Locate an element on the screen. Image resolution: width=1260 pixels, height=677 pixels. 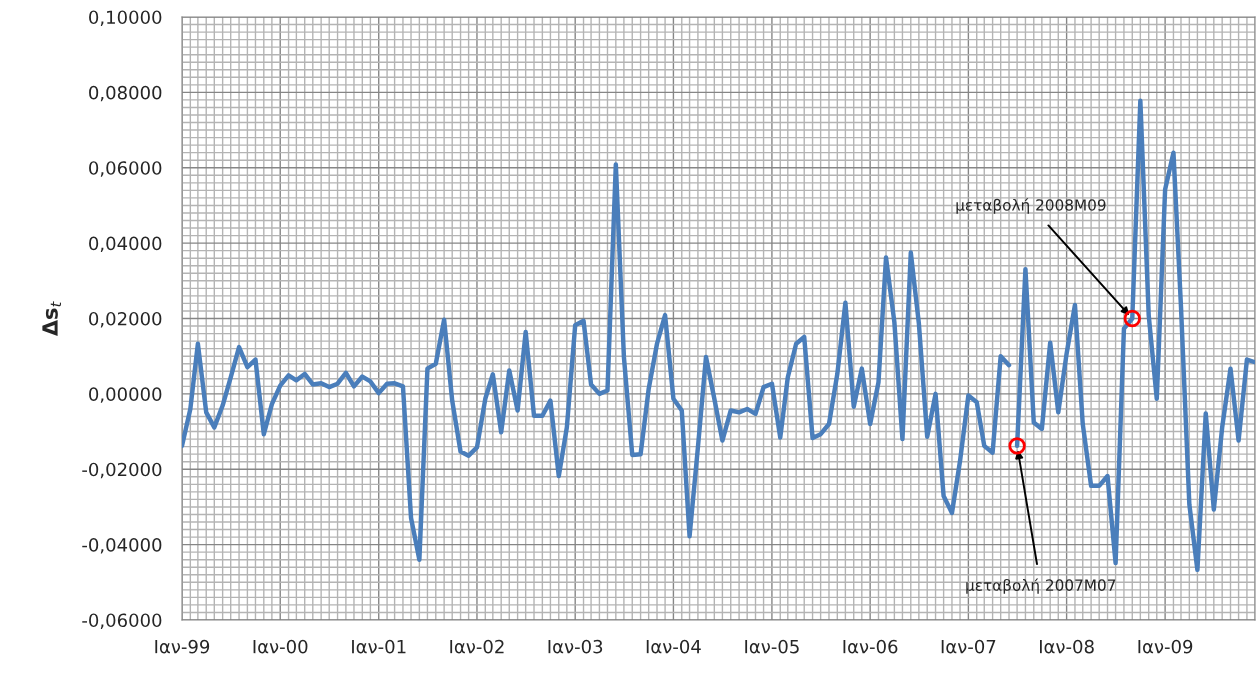
x-tick-label: Ιαν-03 is located at coordinates (575, 646).